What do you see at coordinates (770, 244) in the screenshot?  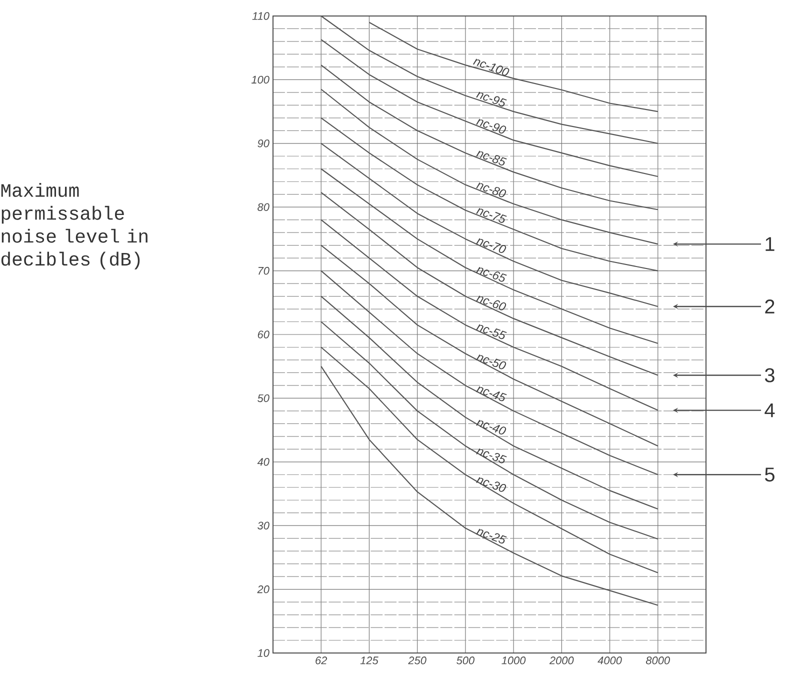 I see `text: 1` at bounding box center [770, 244].